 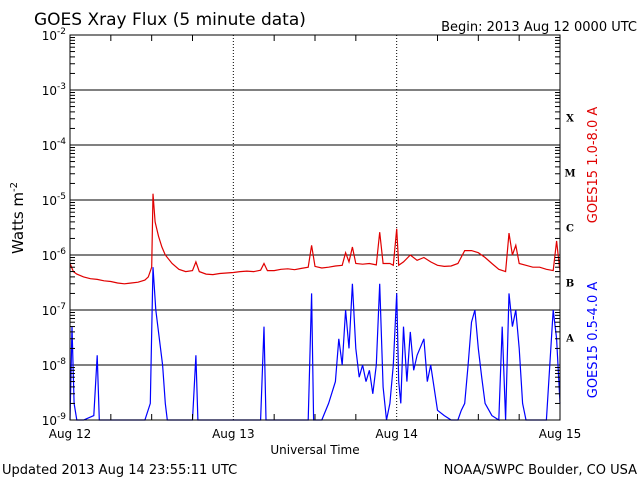 What do you see at coordinates (54, 145) in the screenshot?
I see `y-tick-label: 10⁻⁴` at bounding box center [54, 145].